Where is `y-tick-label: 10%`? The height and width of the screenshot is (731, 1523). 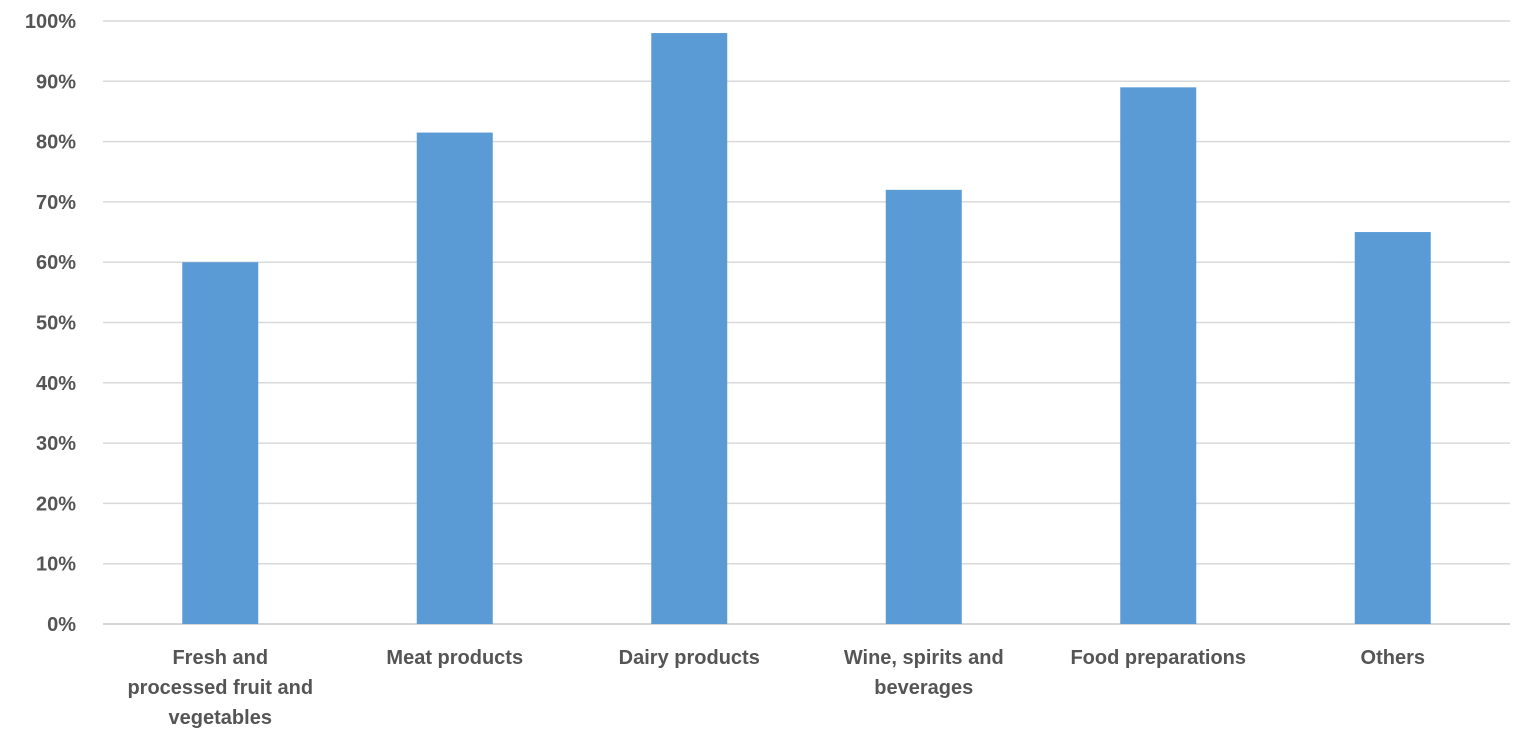
y-tick-label: 10% is located at coordinates (56, 565).